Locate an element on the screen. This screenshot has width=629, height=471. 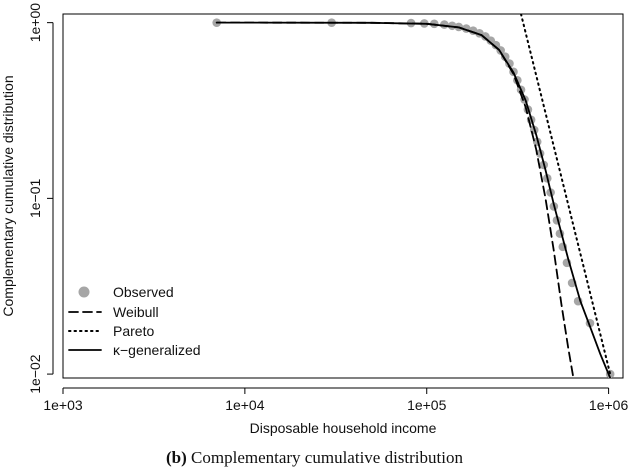
legend-label: Pareto is located at coordinates (133, 331).